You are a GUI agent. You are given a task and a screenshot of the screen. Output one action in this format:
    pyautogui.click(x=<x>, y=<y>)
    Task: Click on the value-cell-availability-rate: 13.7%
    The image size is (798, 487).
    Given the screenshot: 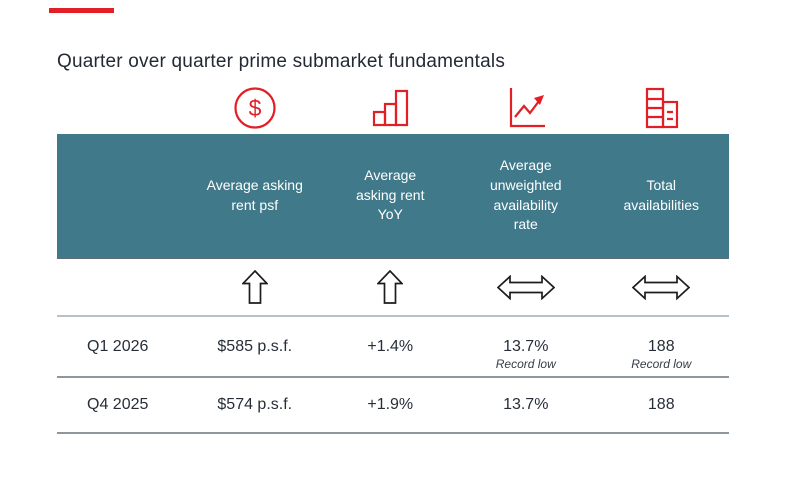 What is the action you would take?
    pyautogui.click(x=526, y=405)
    